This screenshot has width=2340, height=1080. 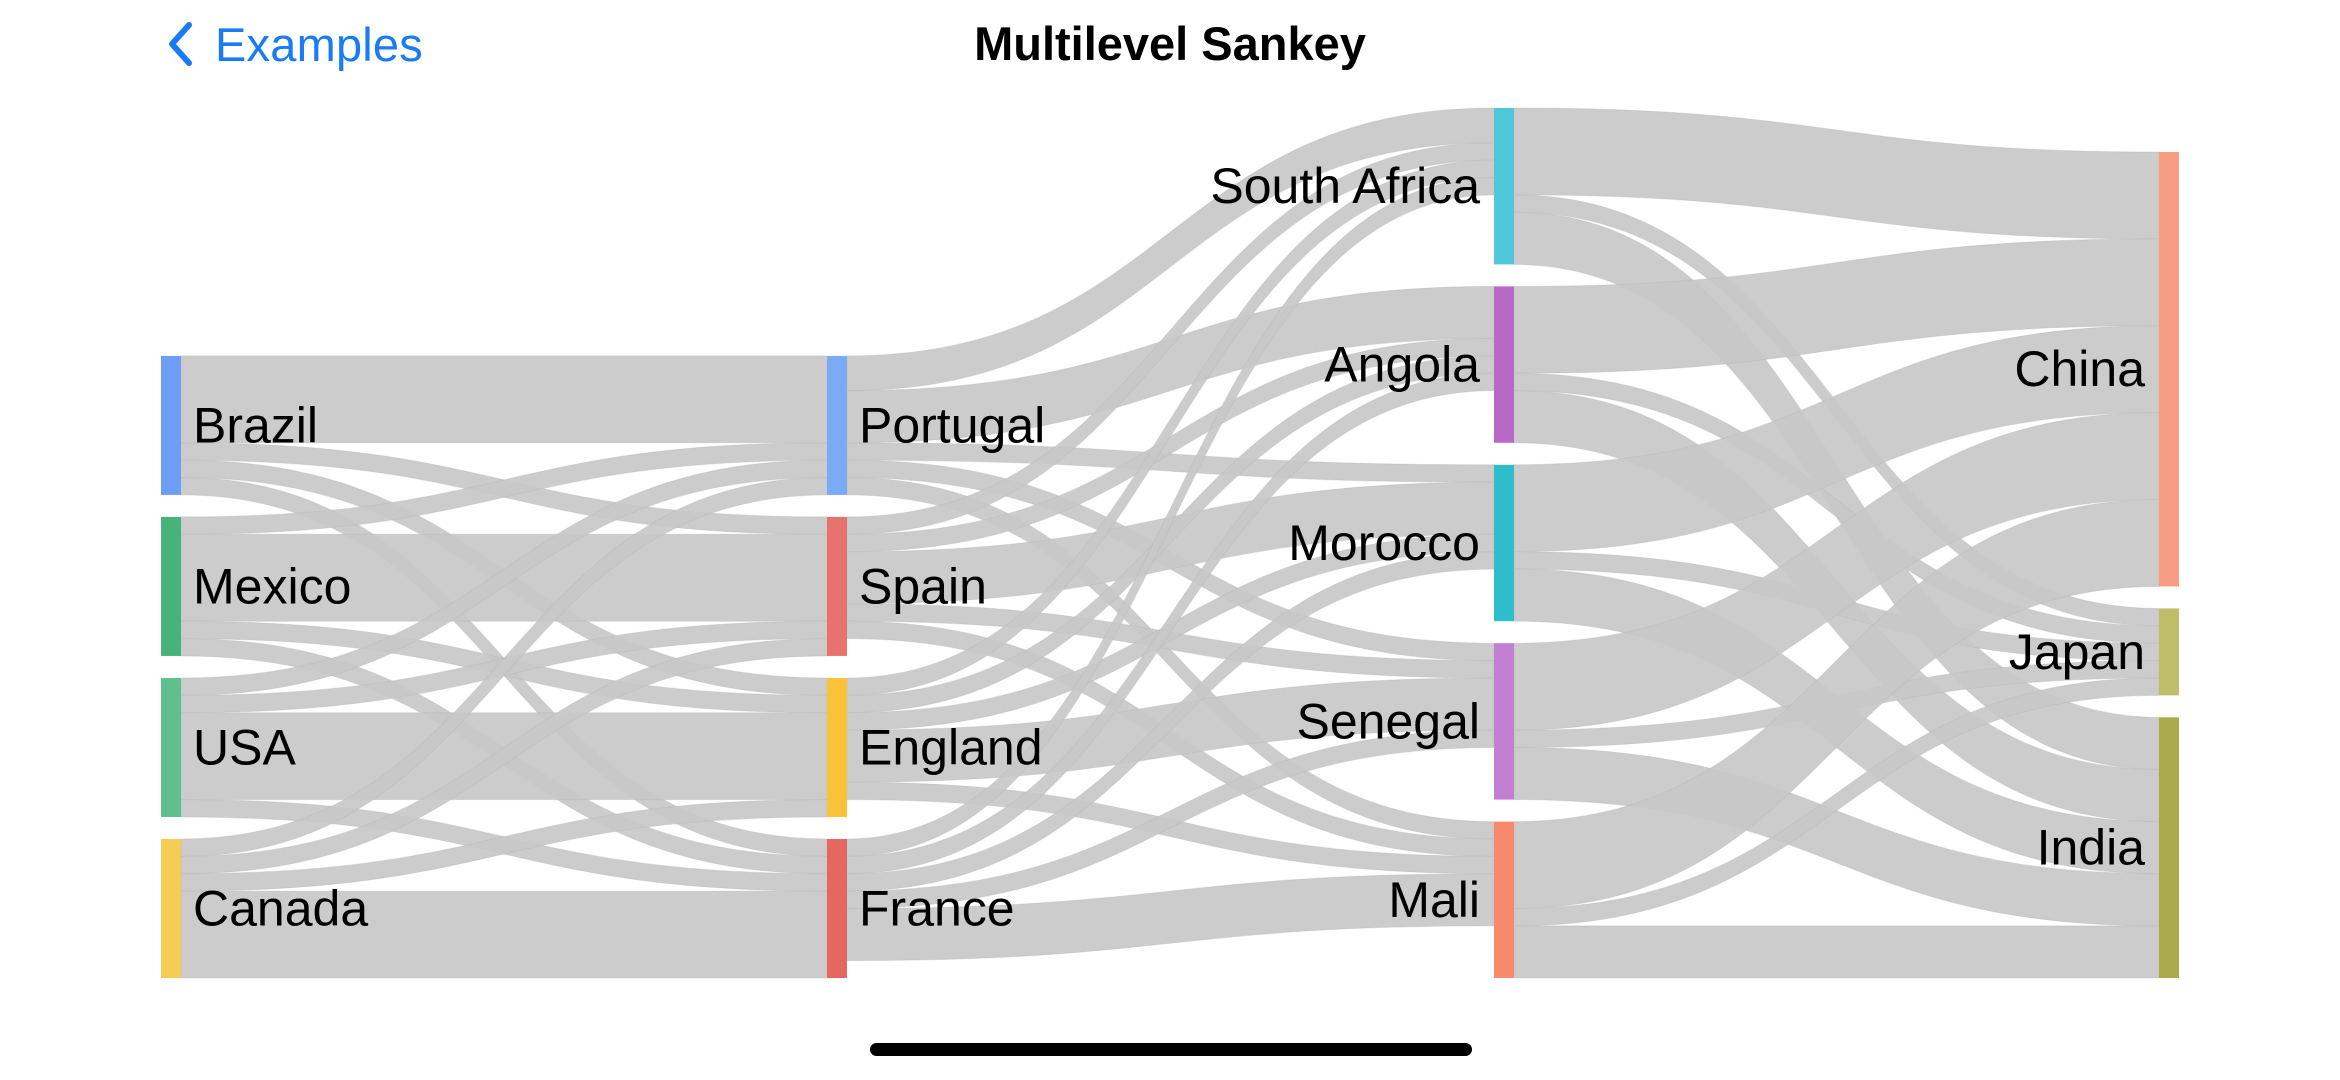 I want to click on node-morocco, so click(x=1504, y=543).